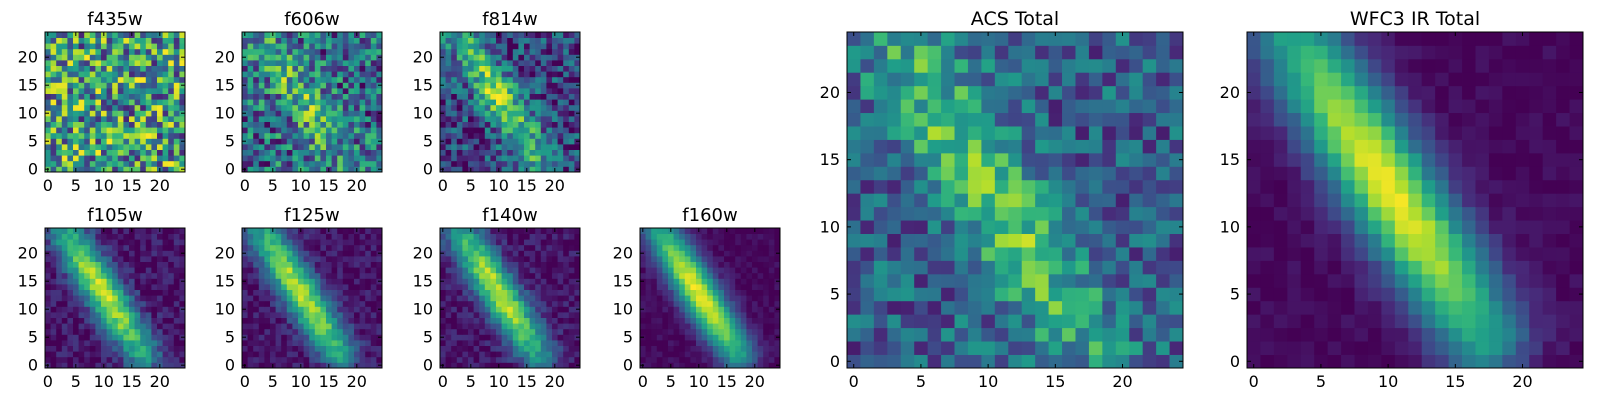 The image size is (1600, 400). Describe the element at coordinates (423, 57) in the screenshot. I see `y-tick-label: 20` at that location.